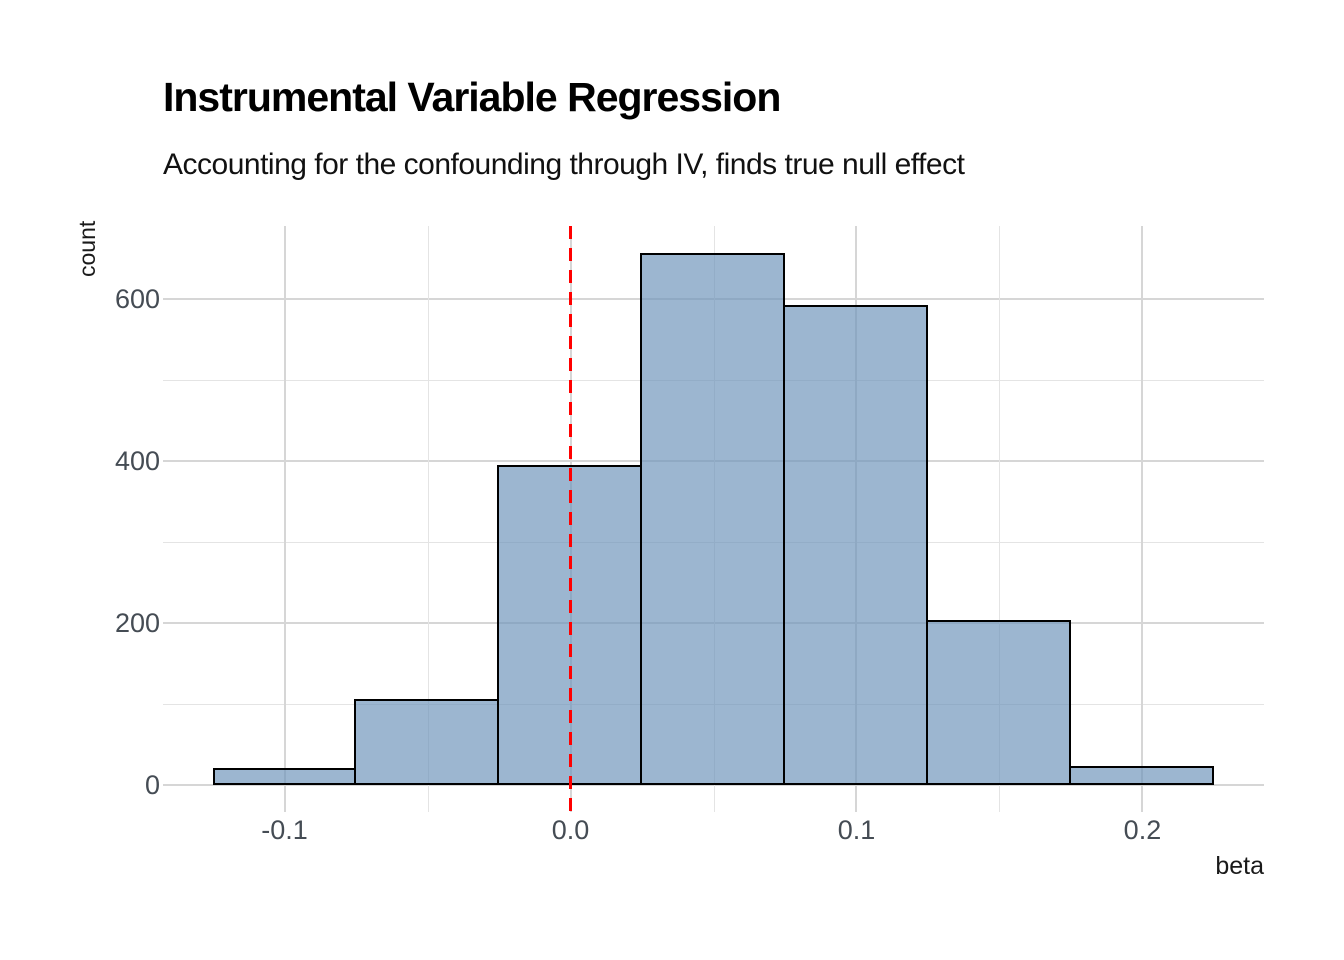  What do you see at coordinates (137, 460) in the screenshot?
I see `y-tick-label: 400` at bounding box center [137, 460].